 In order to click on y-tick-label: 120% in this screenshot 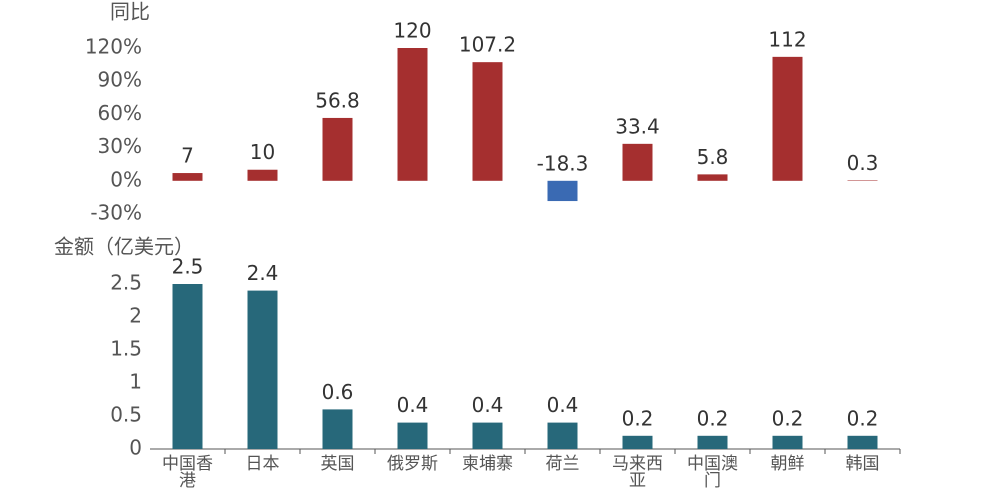, I will do `click(113, 47)`.